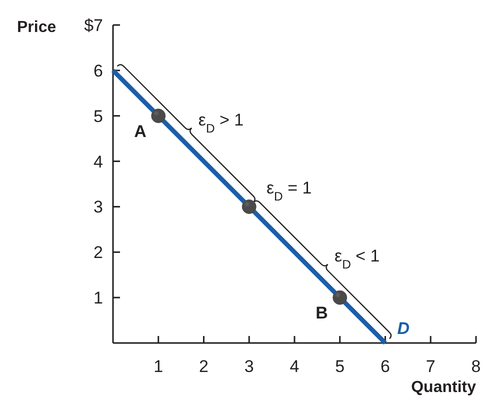 The width and height of the screenshot is (486, 402). Describe the element at coordinates (431, 366) in the screenshot. I see `x-tick-label: 7` at that location.